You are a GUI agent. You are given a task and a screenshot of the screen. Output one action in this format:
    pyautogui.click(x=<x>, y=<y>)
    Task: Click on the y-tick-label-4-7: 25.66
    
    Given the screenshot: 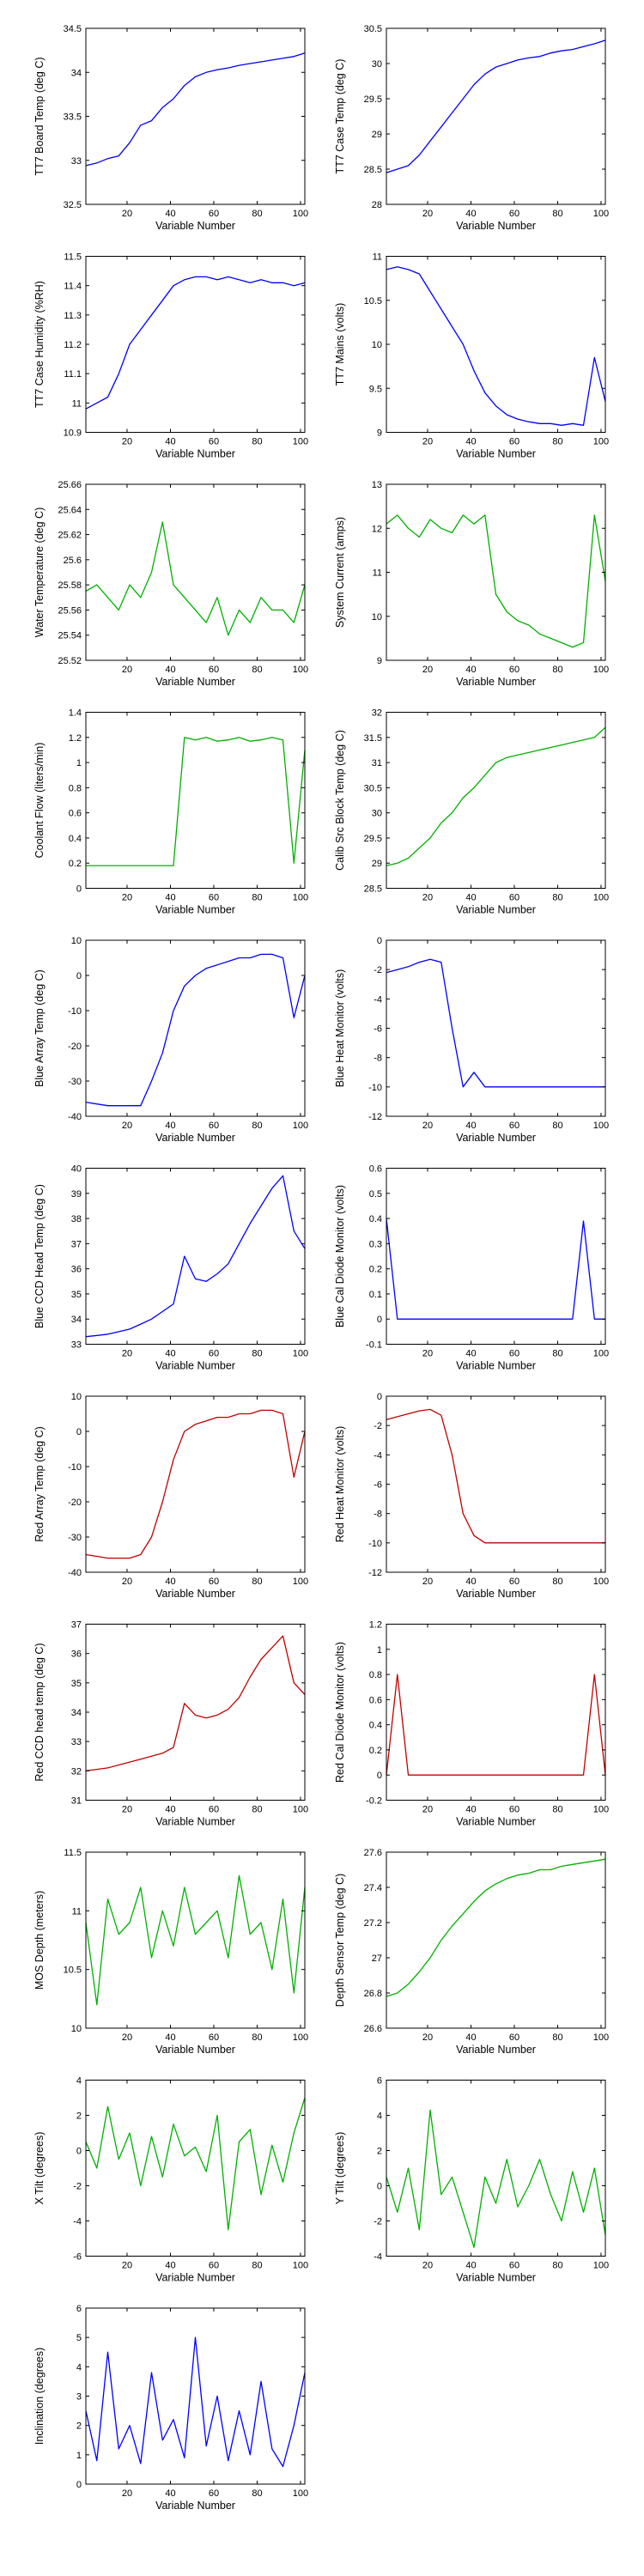 What is the action you would take?
    pyautogui.click(x=70, y=485)
    